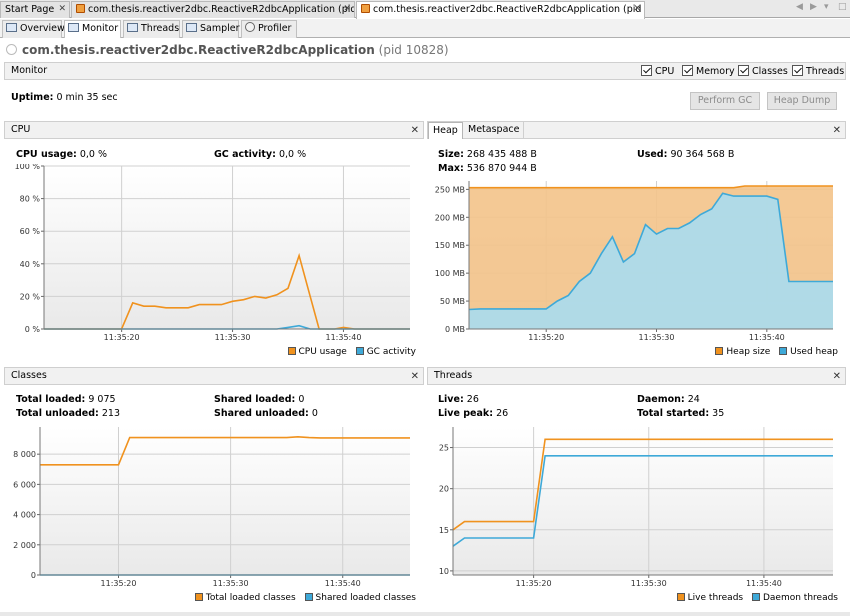 This screenshot has width=850, height=616. What do you see at coordinates (444, 530) in the screenshot?
I see `y-tick-label: 15` at bounding box center [444, 530].